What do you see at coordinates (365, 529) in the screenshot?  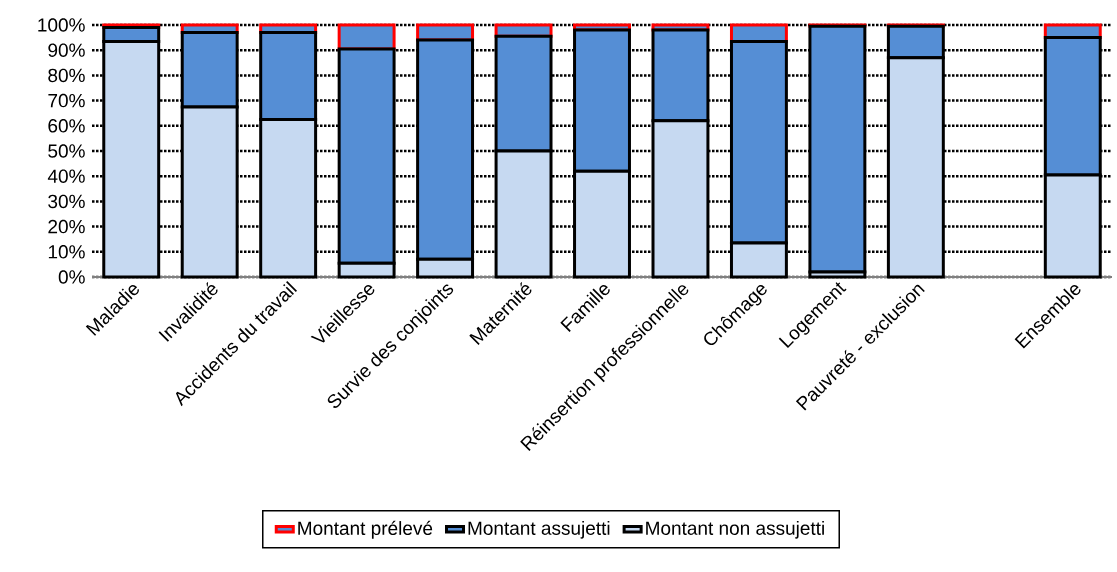 I see `legend-label: Montant prélevé` at bounding box center [365, 529].